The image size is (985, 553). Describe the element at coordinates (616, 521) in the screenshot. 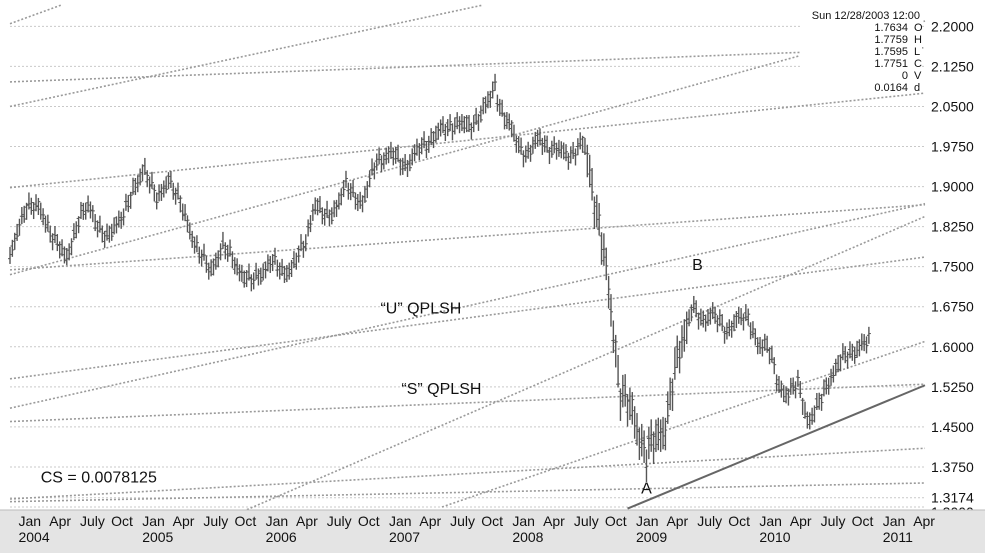

I see `x-tick-label-19: Oct` at that location.